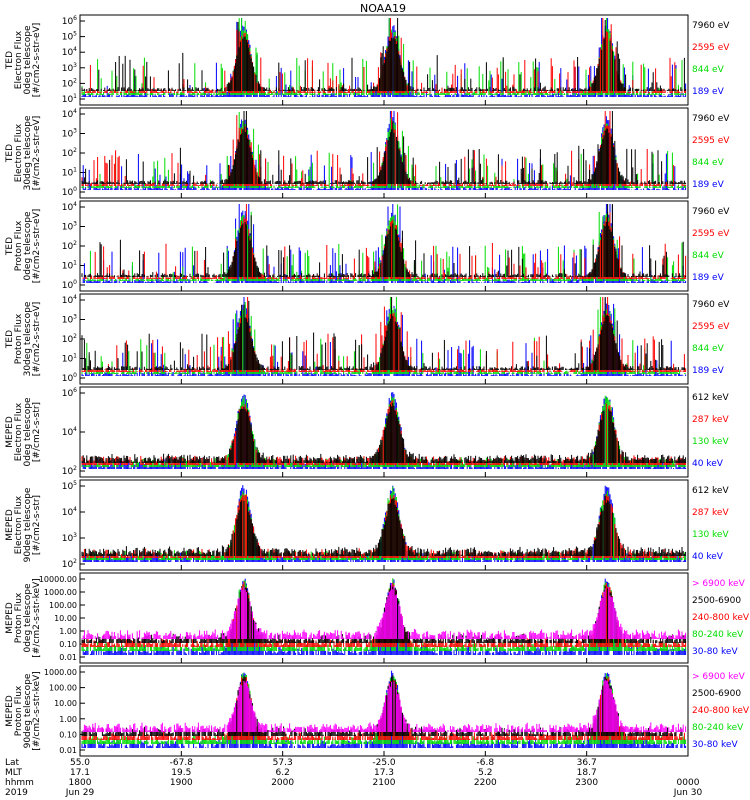 The height and width of the screenshot is (800, 750). Describe the element at coordinates (688, 793) in the screenshot. I see `date-end: Jun 30` at that location.